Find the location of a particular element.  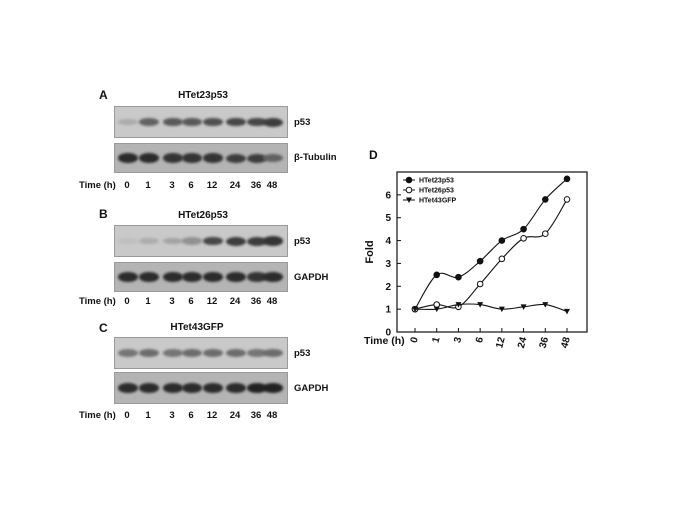

x-tick-label: 24 is located at coordinates (523, 343).